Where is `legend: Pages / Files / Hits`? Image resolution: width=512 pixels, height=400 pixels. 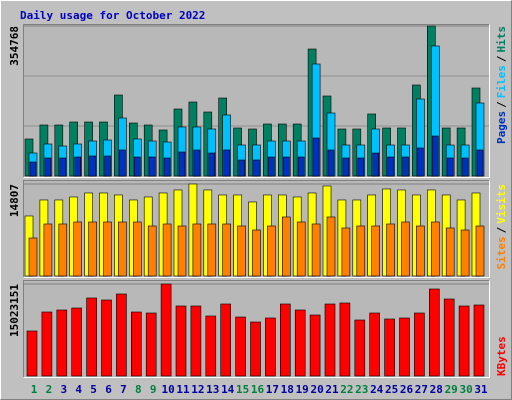 legend: Pages / Files / Hits is located at coordinates (501, 85).